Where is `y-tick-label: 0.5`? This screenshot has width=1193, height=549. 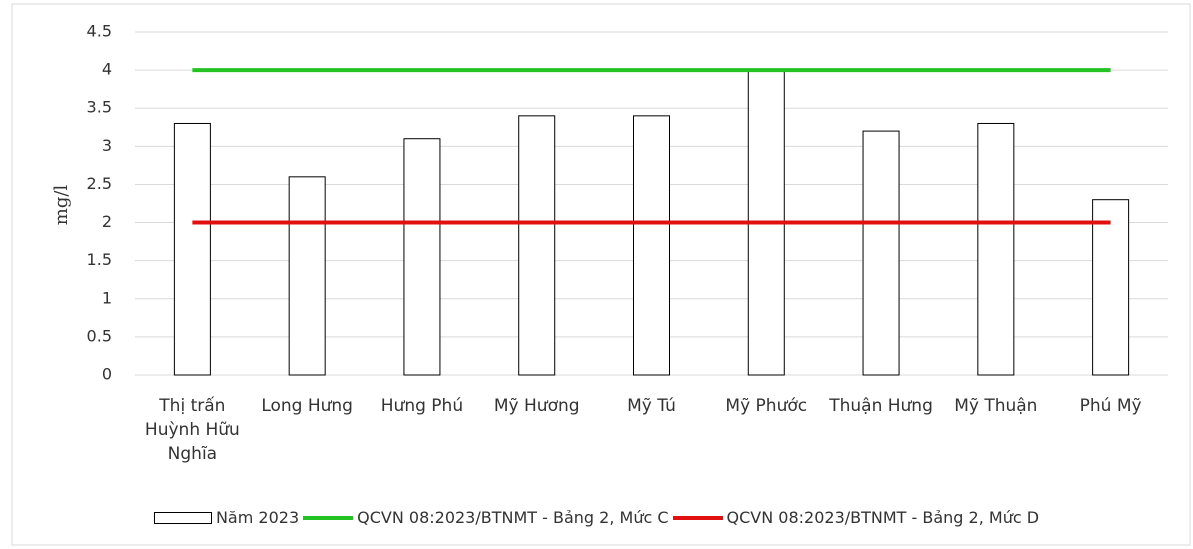
y-tick-label: 0.5 is located at coordinates (99, 335).